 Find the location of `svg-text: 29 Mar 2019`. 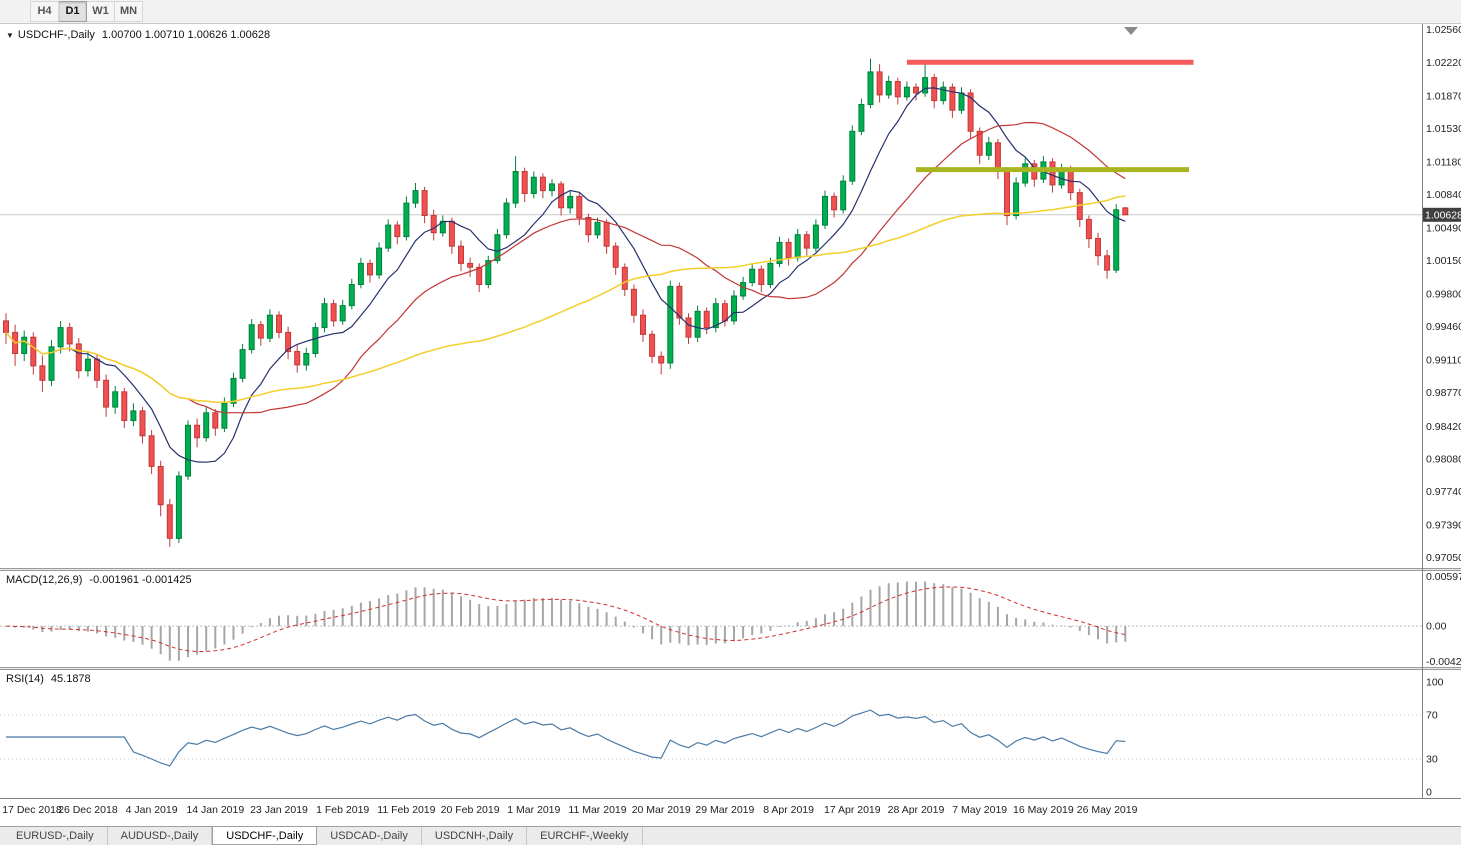

svg-text: 29 Mar 2019 is located at coordinates (724, 810).